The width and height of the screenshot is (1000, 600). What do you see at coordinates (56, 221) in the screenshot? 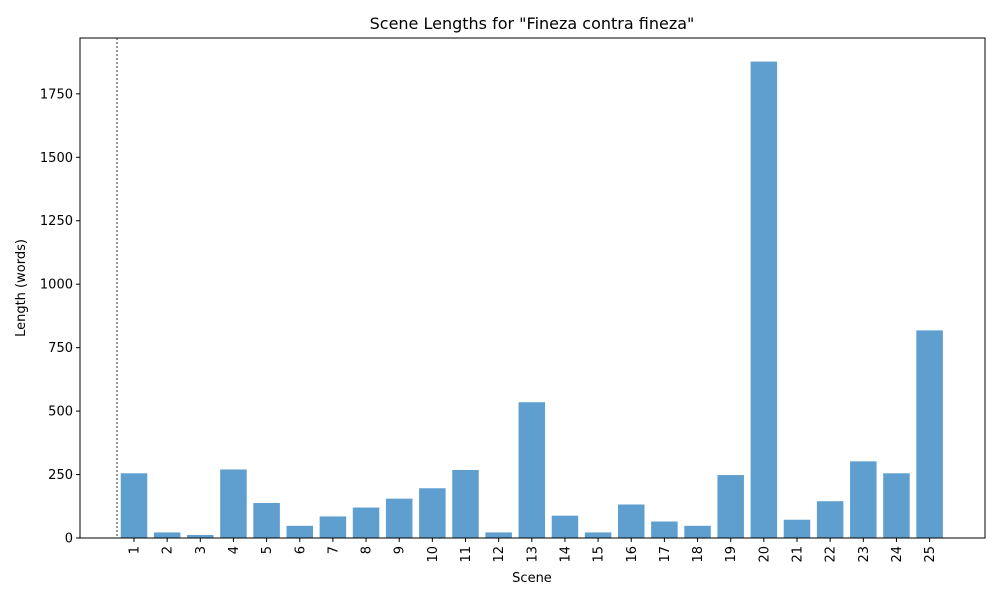
I see `y-tick-label: 1250` at bounding box center [56, 221].